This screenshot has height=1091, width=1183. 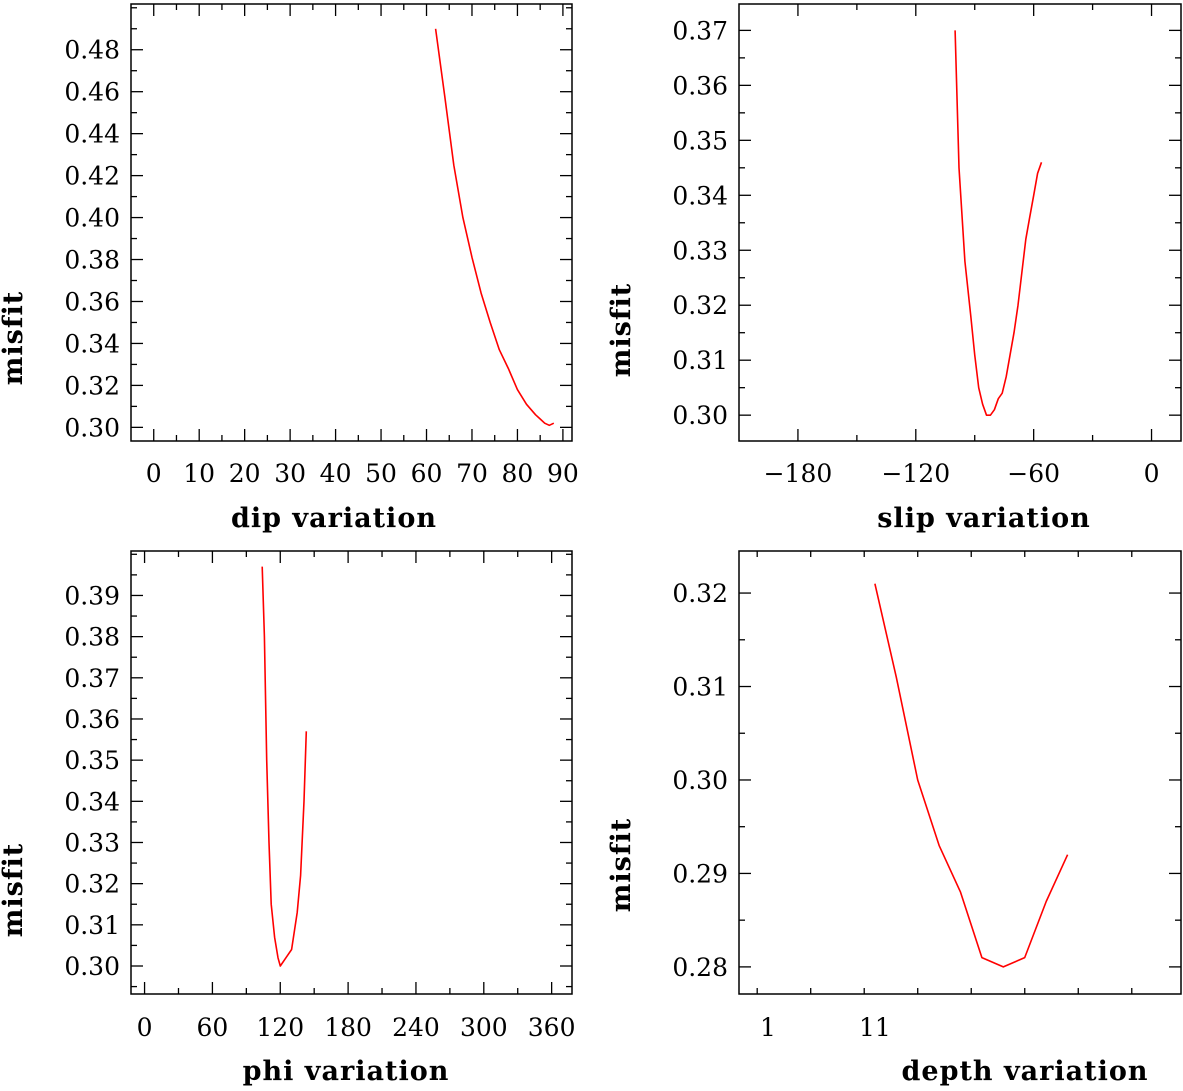 What do you see at coordinates (92, 595) in the screenshot?
I see `phi-y-tick-label: 0.39` at bounding box center [92, 595].